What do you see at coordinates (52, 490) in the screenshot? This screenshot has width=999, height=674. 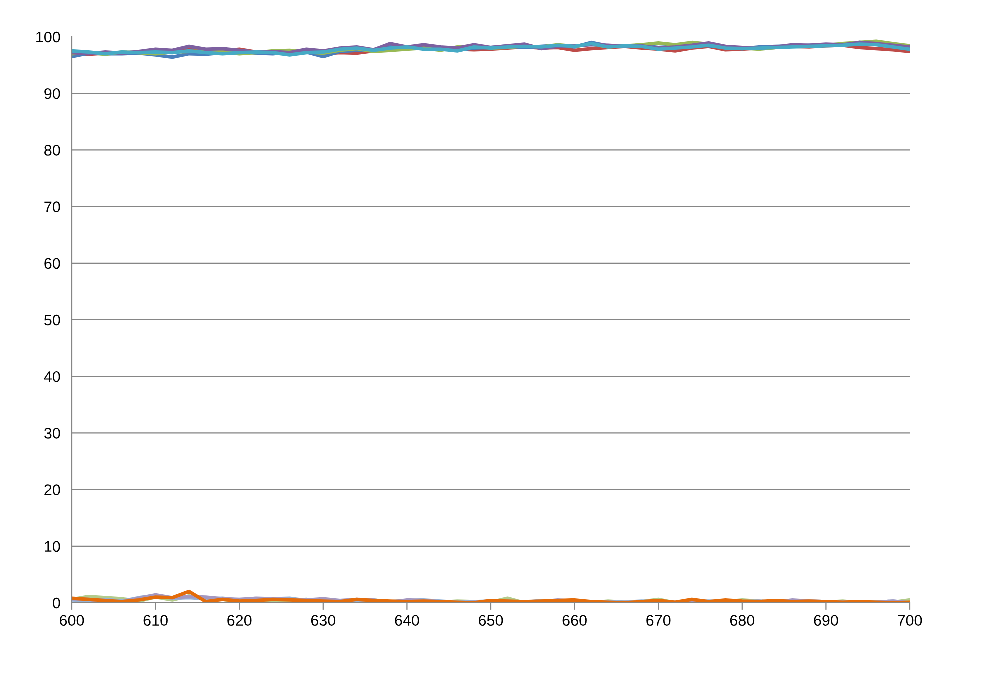 I see `y-tick-label: 20` at bounding box center [52, 490].